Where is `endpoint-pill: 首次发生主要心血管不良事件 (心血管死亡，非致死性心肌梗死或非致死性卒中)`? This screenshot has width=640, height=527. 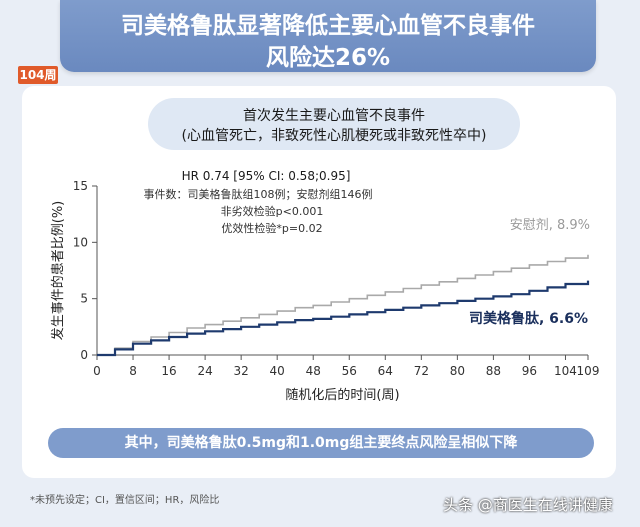 endpoint-pill: 首次发生主要心血管不良事件 (心血管死亡，非致死性心肌梗死或非致死性卒中) is located at coordinates (334, 124).